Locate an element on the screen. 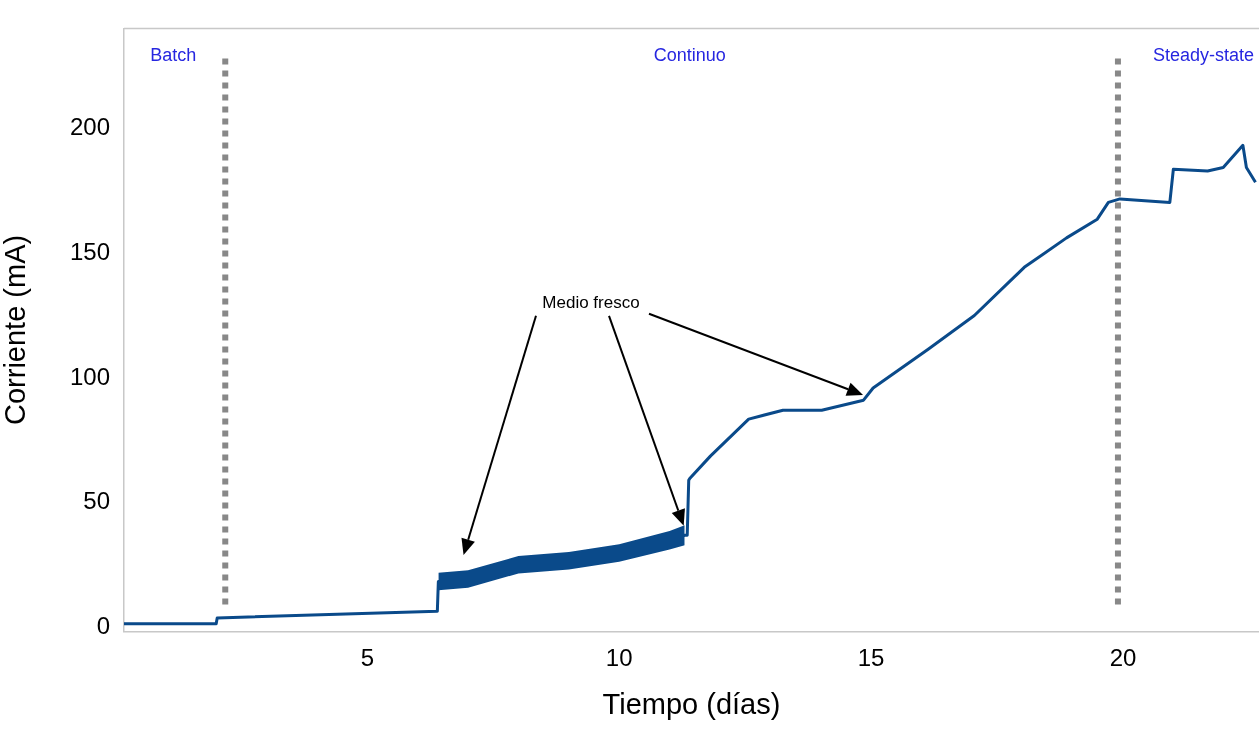 The width and height of the screenshot is (1259, 729). y-axis-title: Corriente (mA) is located at coordinates (16, 329).